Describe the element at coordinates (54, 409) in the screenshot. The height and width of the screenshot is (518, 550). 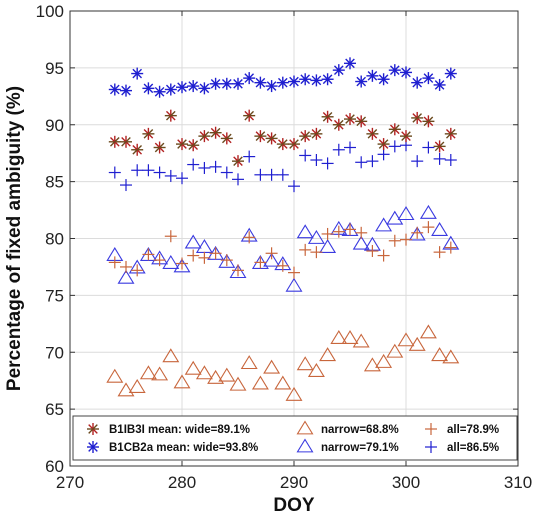
I see `y-tick-label: 65` at that location.